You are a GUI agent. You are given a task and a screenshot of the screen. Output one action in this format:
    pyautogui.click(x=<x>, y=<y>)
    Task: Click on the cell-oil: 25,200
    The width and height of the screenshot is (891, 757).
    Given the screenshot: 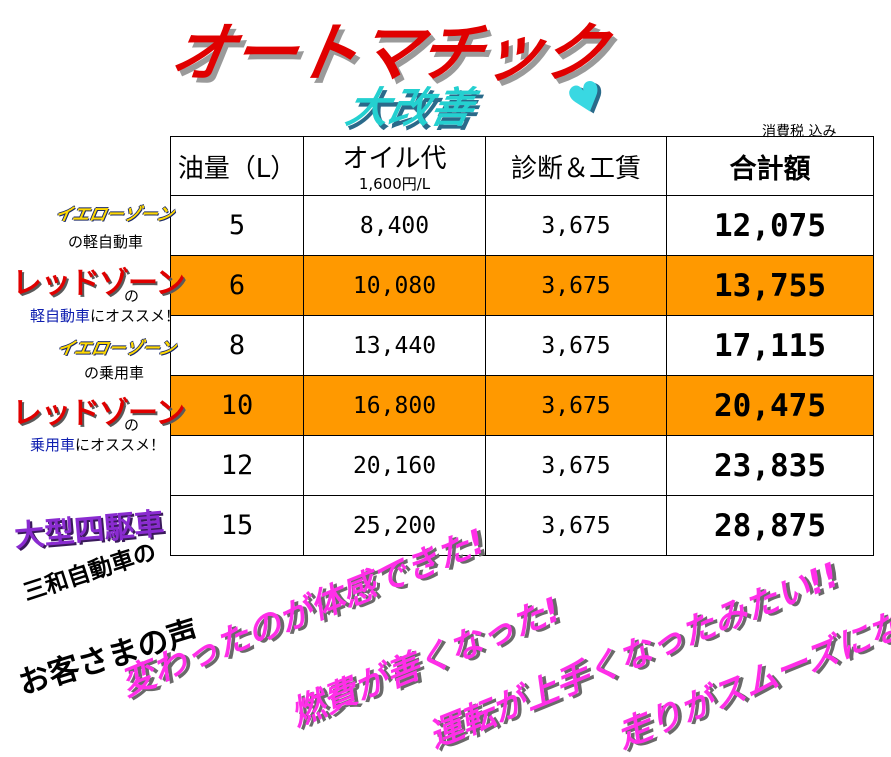 What is the action you would take?
    pyautogui.click(x=394, y=525)
    